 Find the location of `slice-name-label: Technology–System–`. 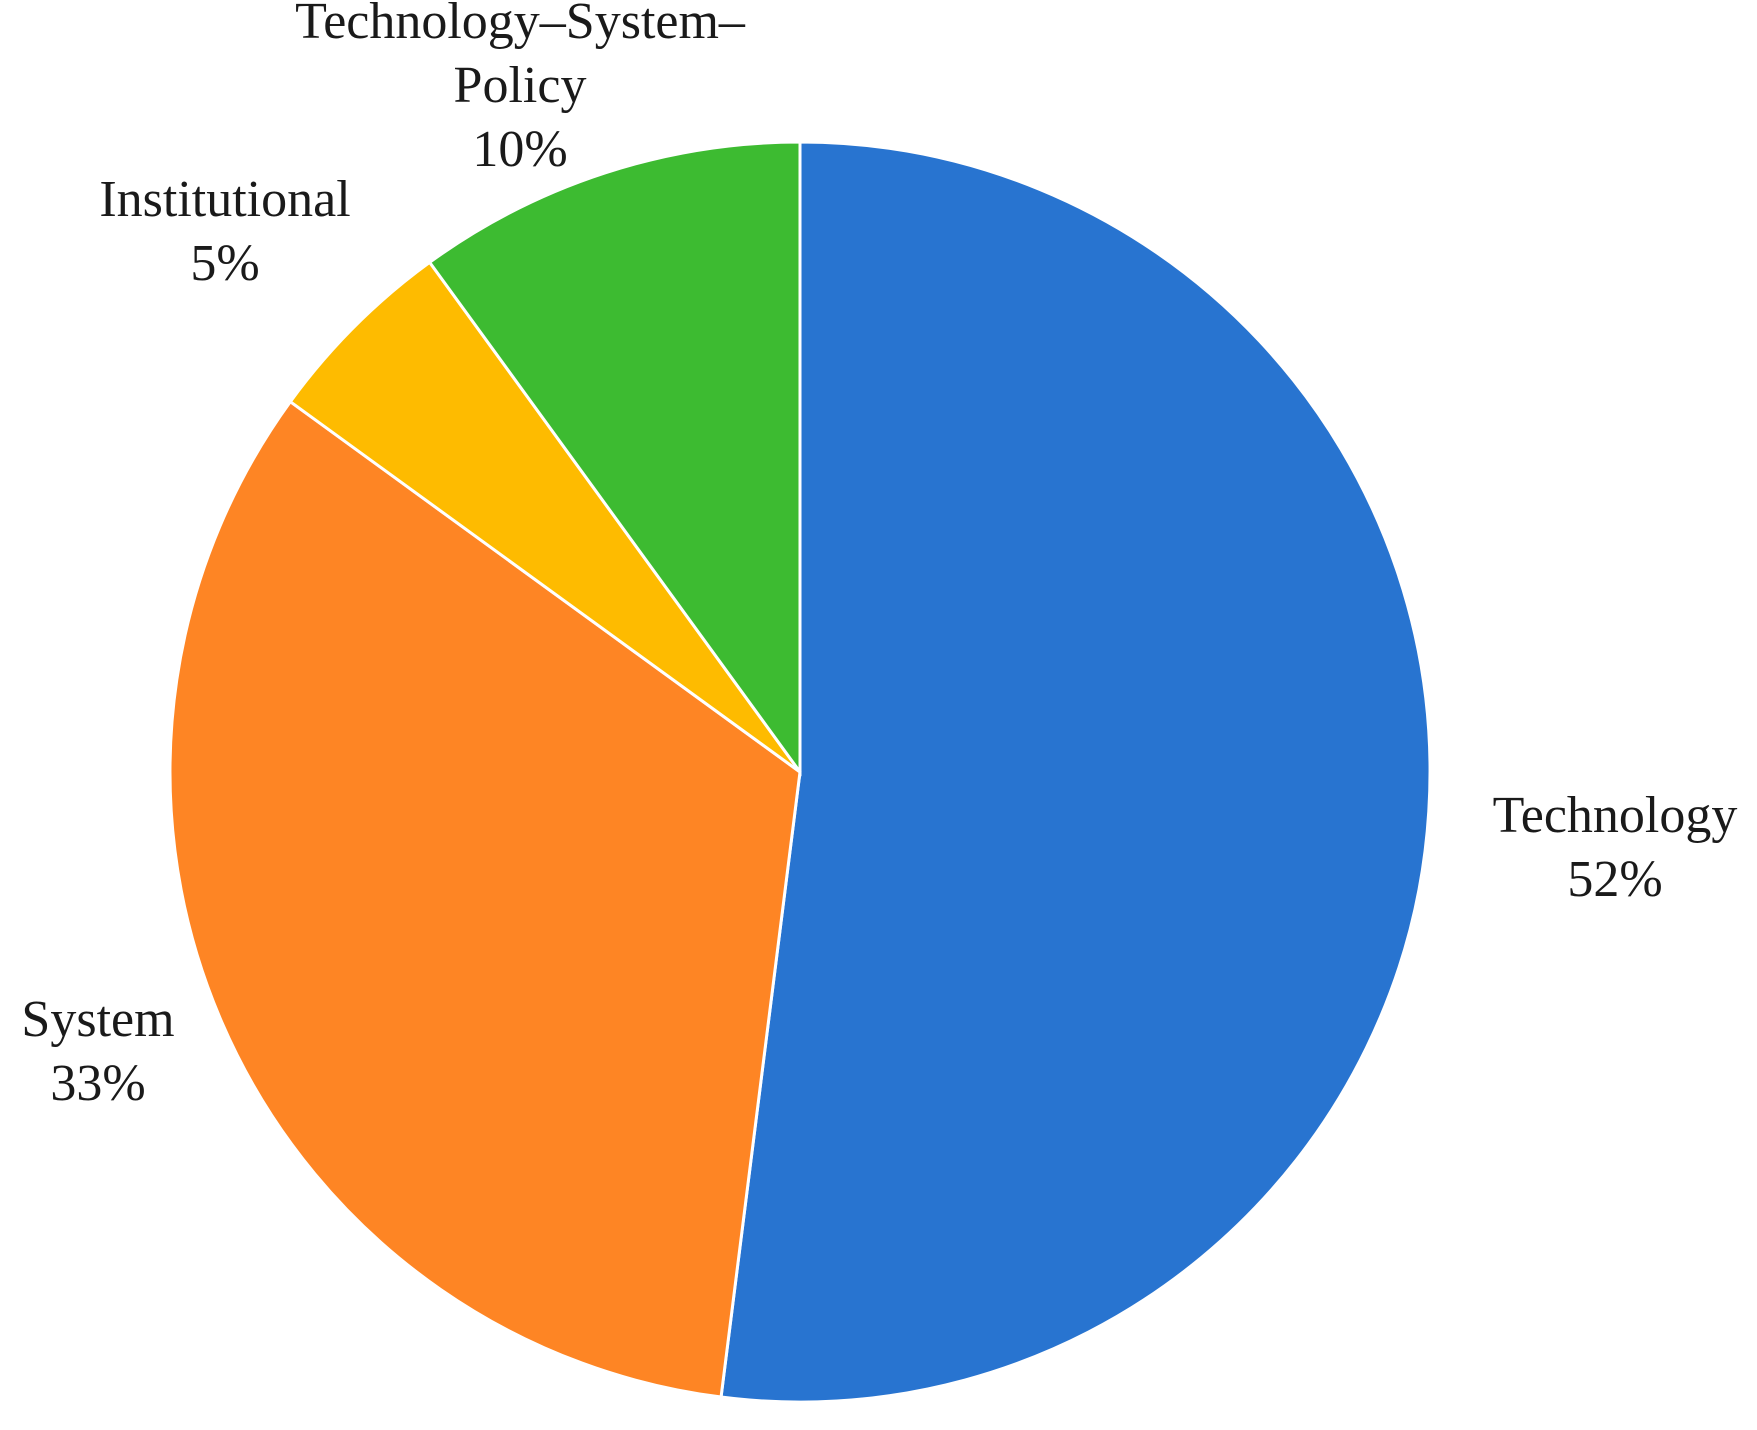

slice-name-label: Technology–System– is located at coordinates (520, 25).